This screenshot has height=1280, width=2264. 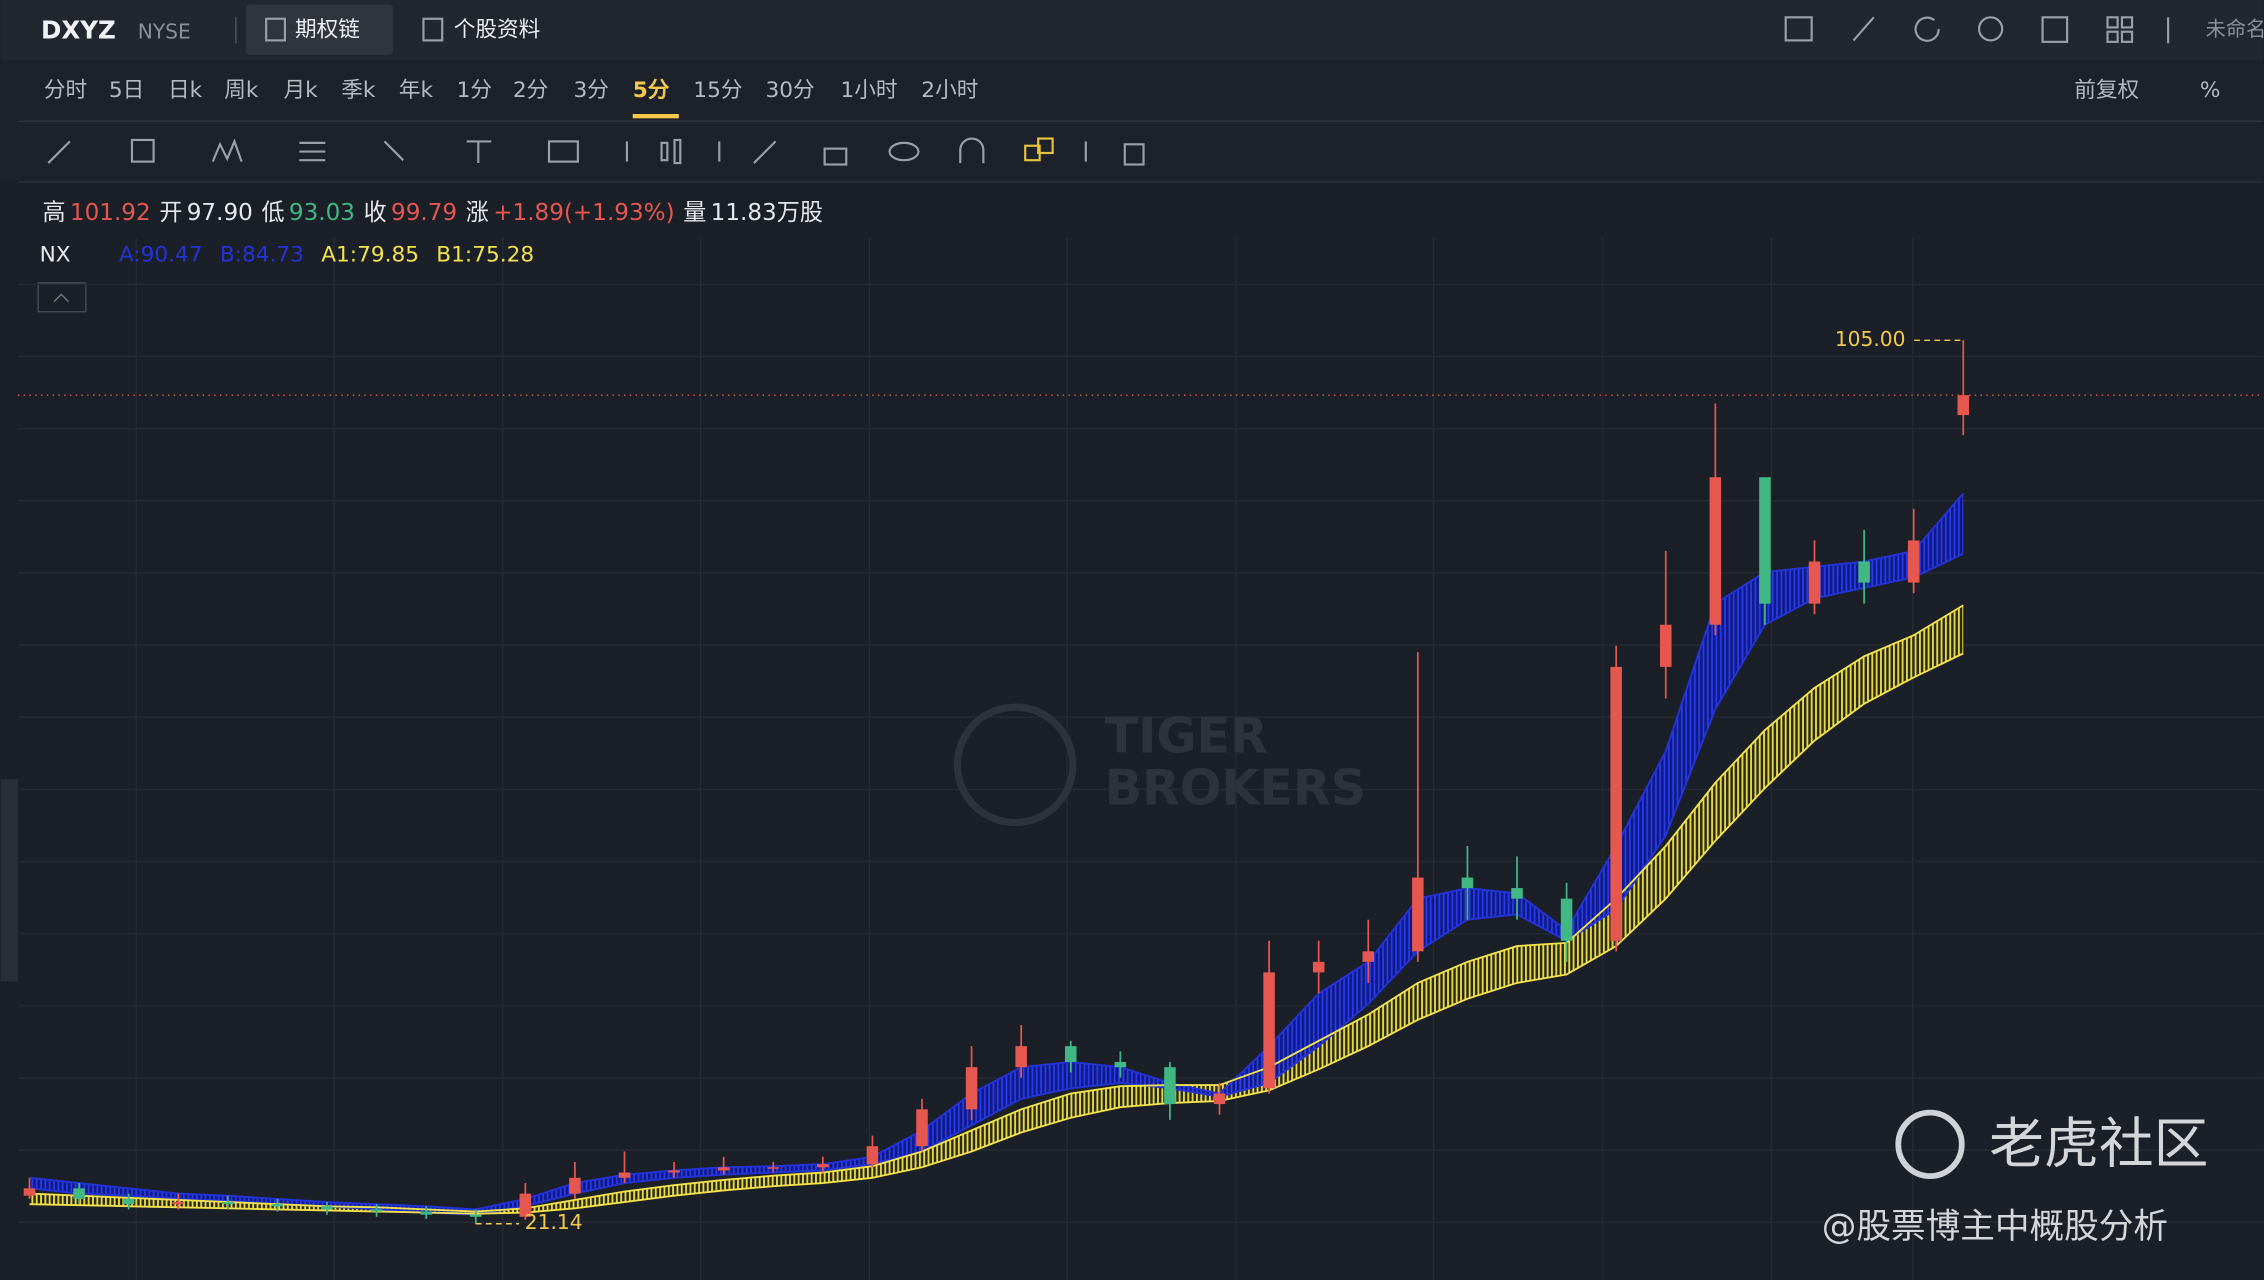 I want to click on brand-watermark-text: BROKERS, so click(x=1235, y=787).